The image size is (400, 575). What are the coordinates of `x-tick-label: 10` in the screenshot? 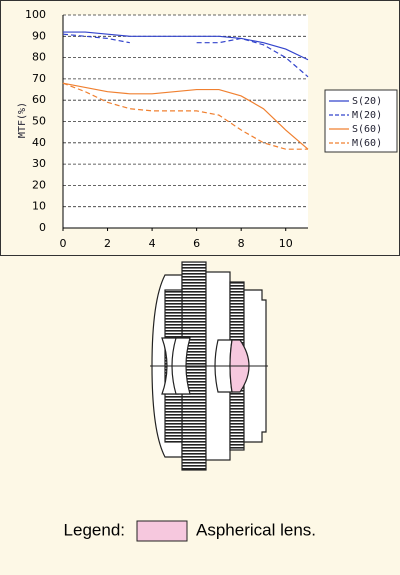 It's located at (286, 243).